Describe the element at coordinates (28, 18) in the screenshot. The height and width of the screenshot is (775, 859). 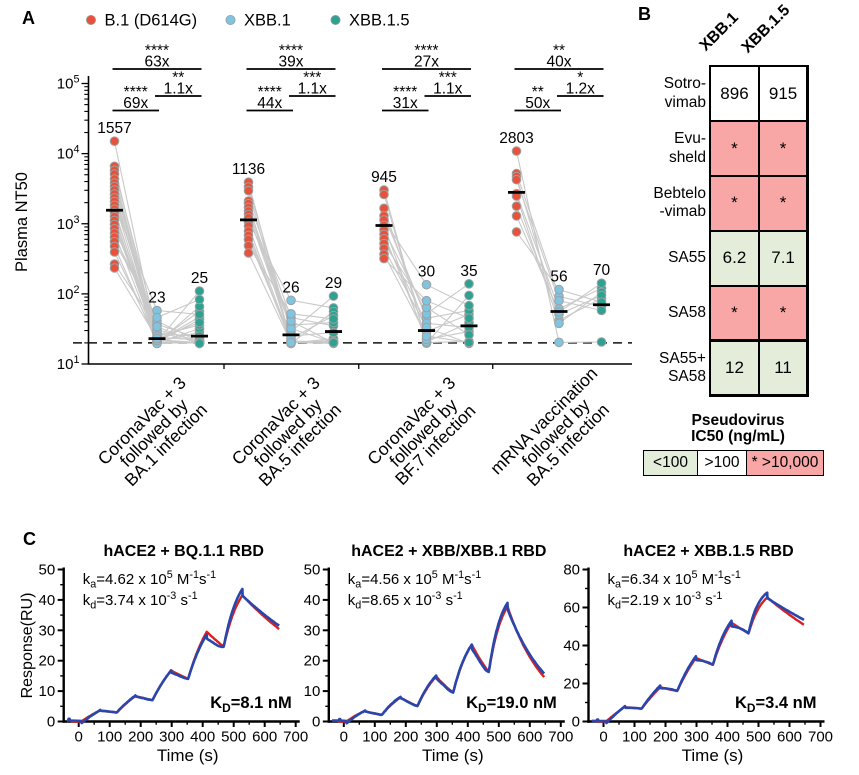
I see `panel-a-label: A` at that location.